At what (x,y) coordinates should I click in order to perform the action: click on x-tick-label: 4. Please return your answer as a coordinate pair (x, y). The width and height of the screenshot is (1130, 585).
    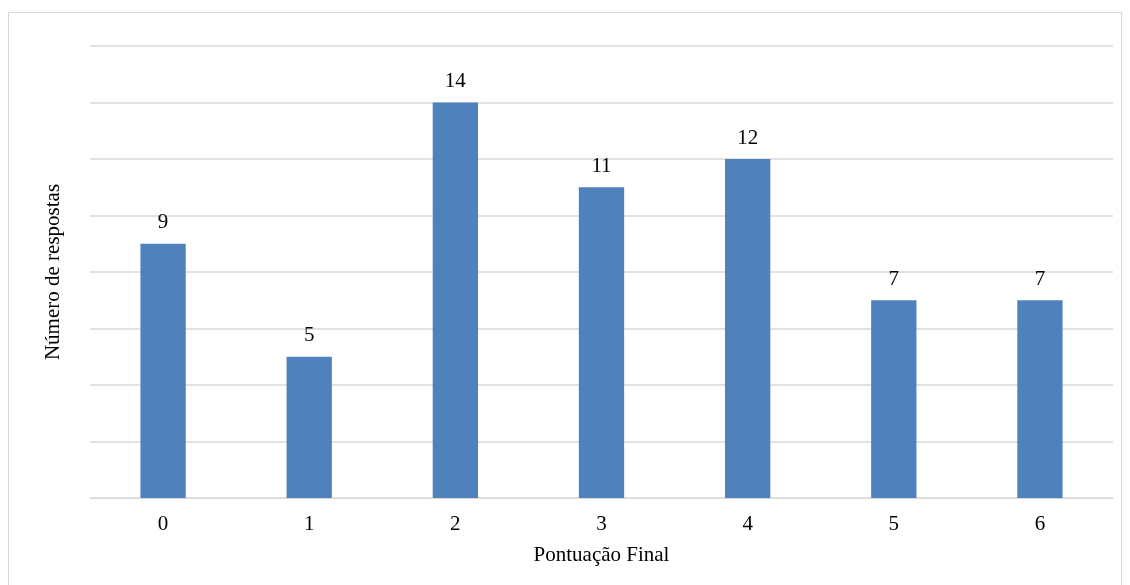
    Looking at the image, I should click on (748, 522).